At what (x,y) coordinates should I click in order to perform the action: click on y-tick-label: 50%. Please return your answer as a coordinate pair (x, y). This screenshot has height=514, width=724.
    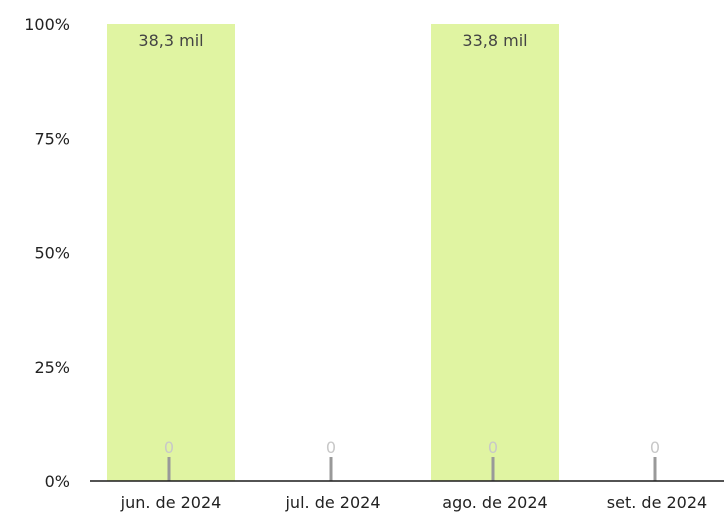
    Looking at the image, I should click on (52, 253).